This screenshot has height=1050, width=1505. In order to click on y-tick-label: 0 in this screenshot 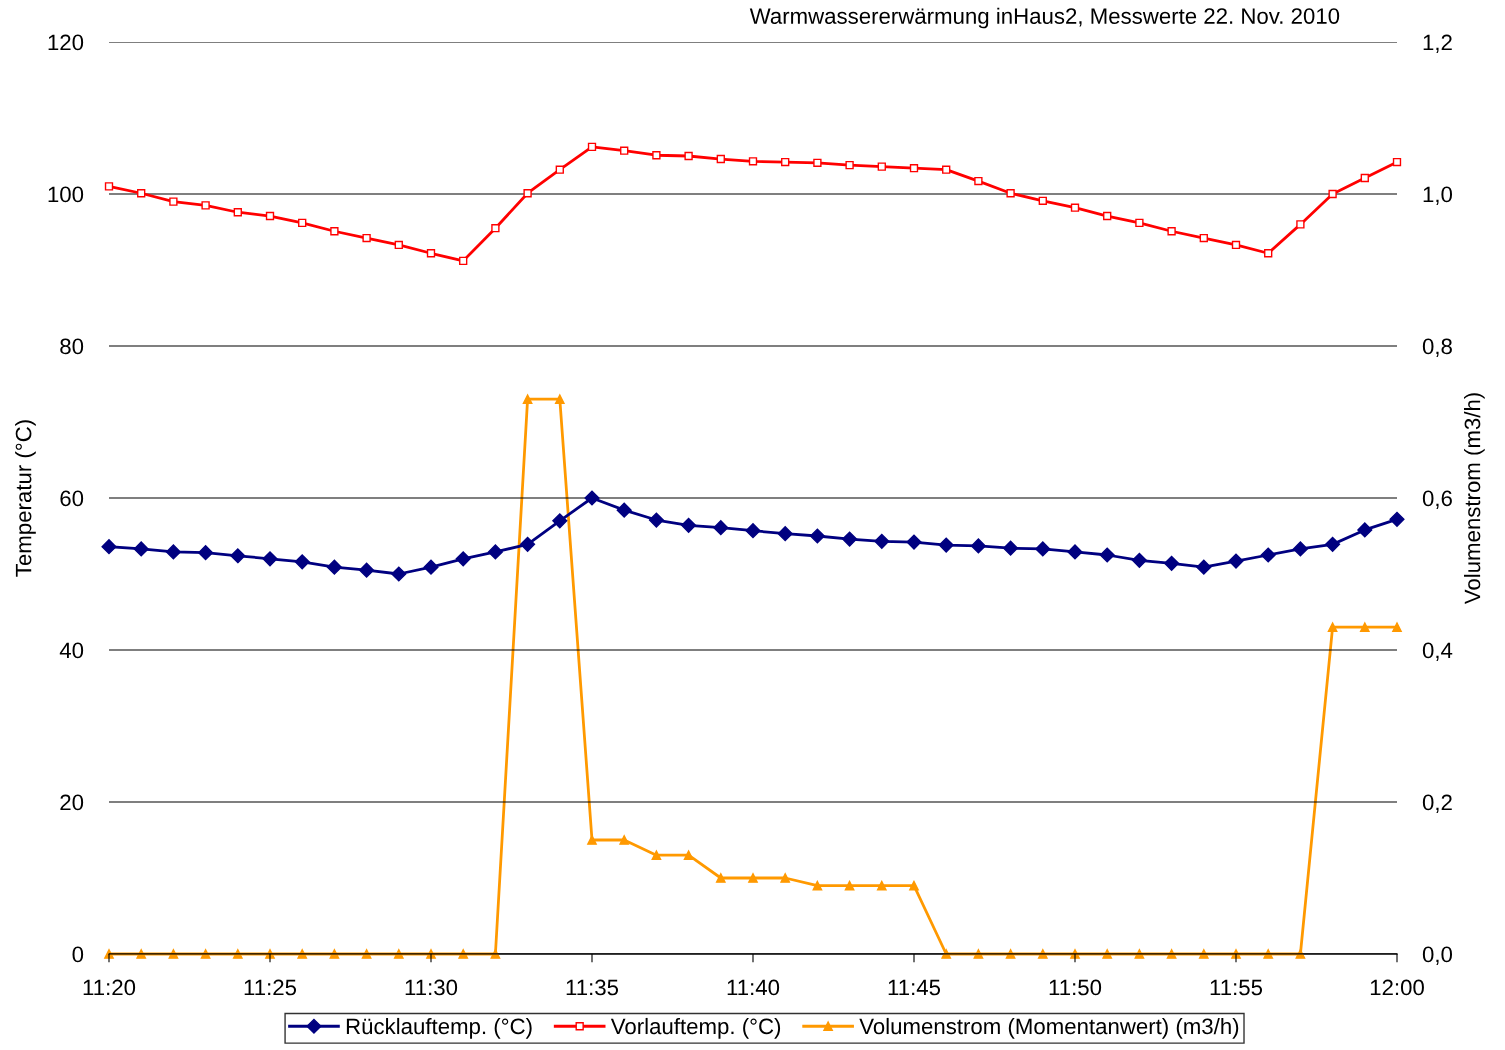, I will do `click(78, 954)`.